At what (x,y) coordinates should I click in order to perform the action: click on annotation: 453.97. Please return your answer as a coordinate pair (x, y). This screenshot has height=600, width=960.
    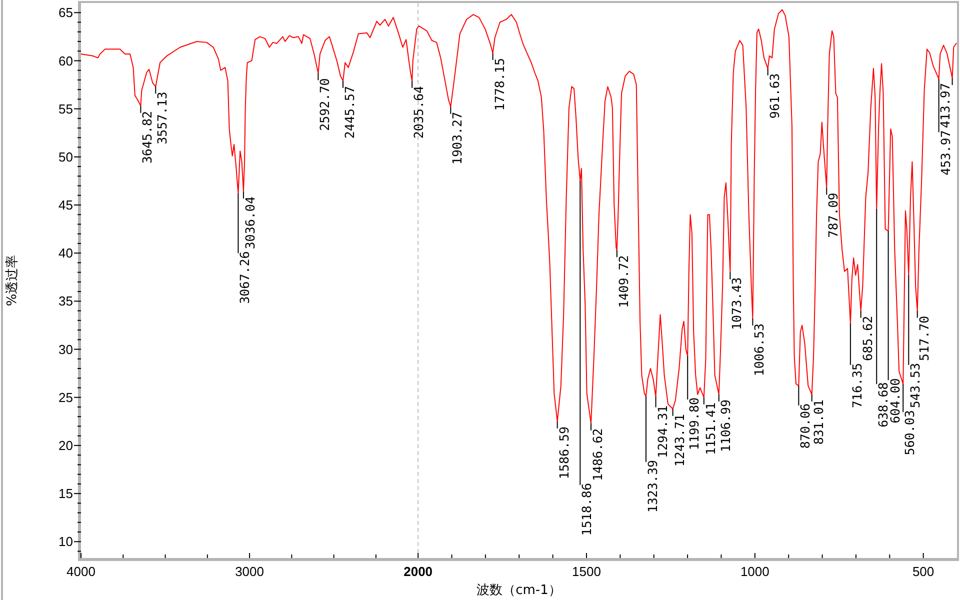
    Looking at the image, I should click on (945, 153).